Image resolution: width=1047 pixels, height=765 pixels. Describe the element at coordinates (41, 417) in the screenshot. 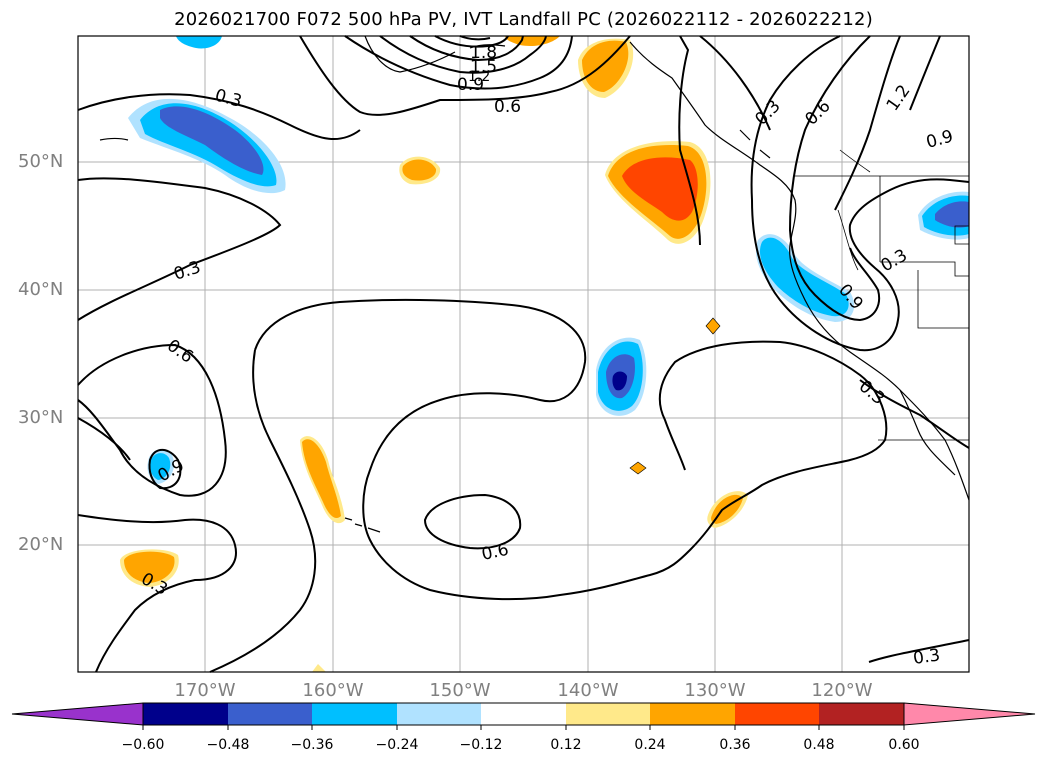

I see `lat-label: 30°N` at that location.